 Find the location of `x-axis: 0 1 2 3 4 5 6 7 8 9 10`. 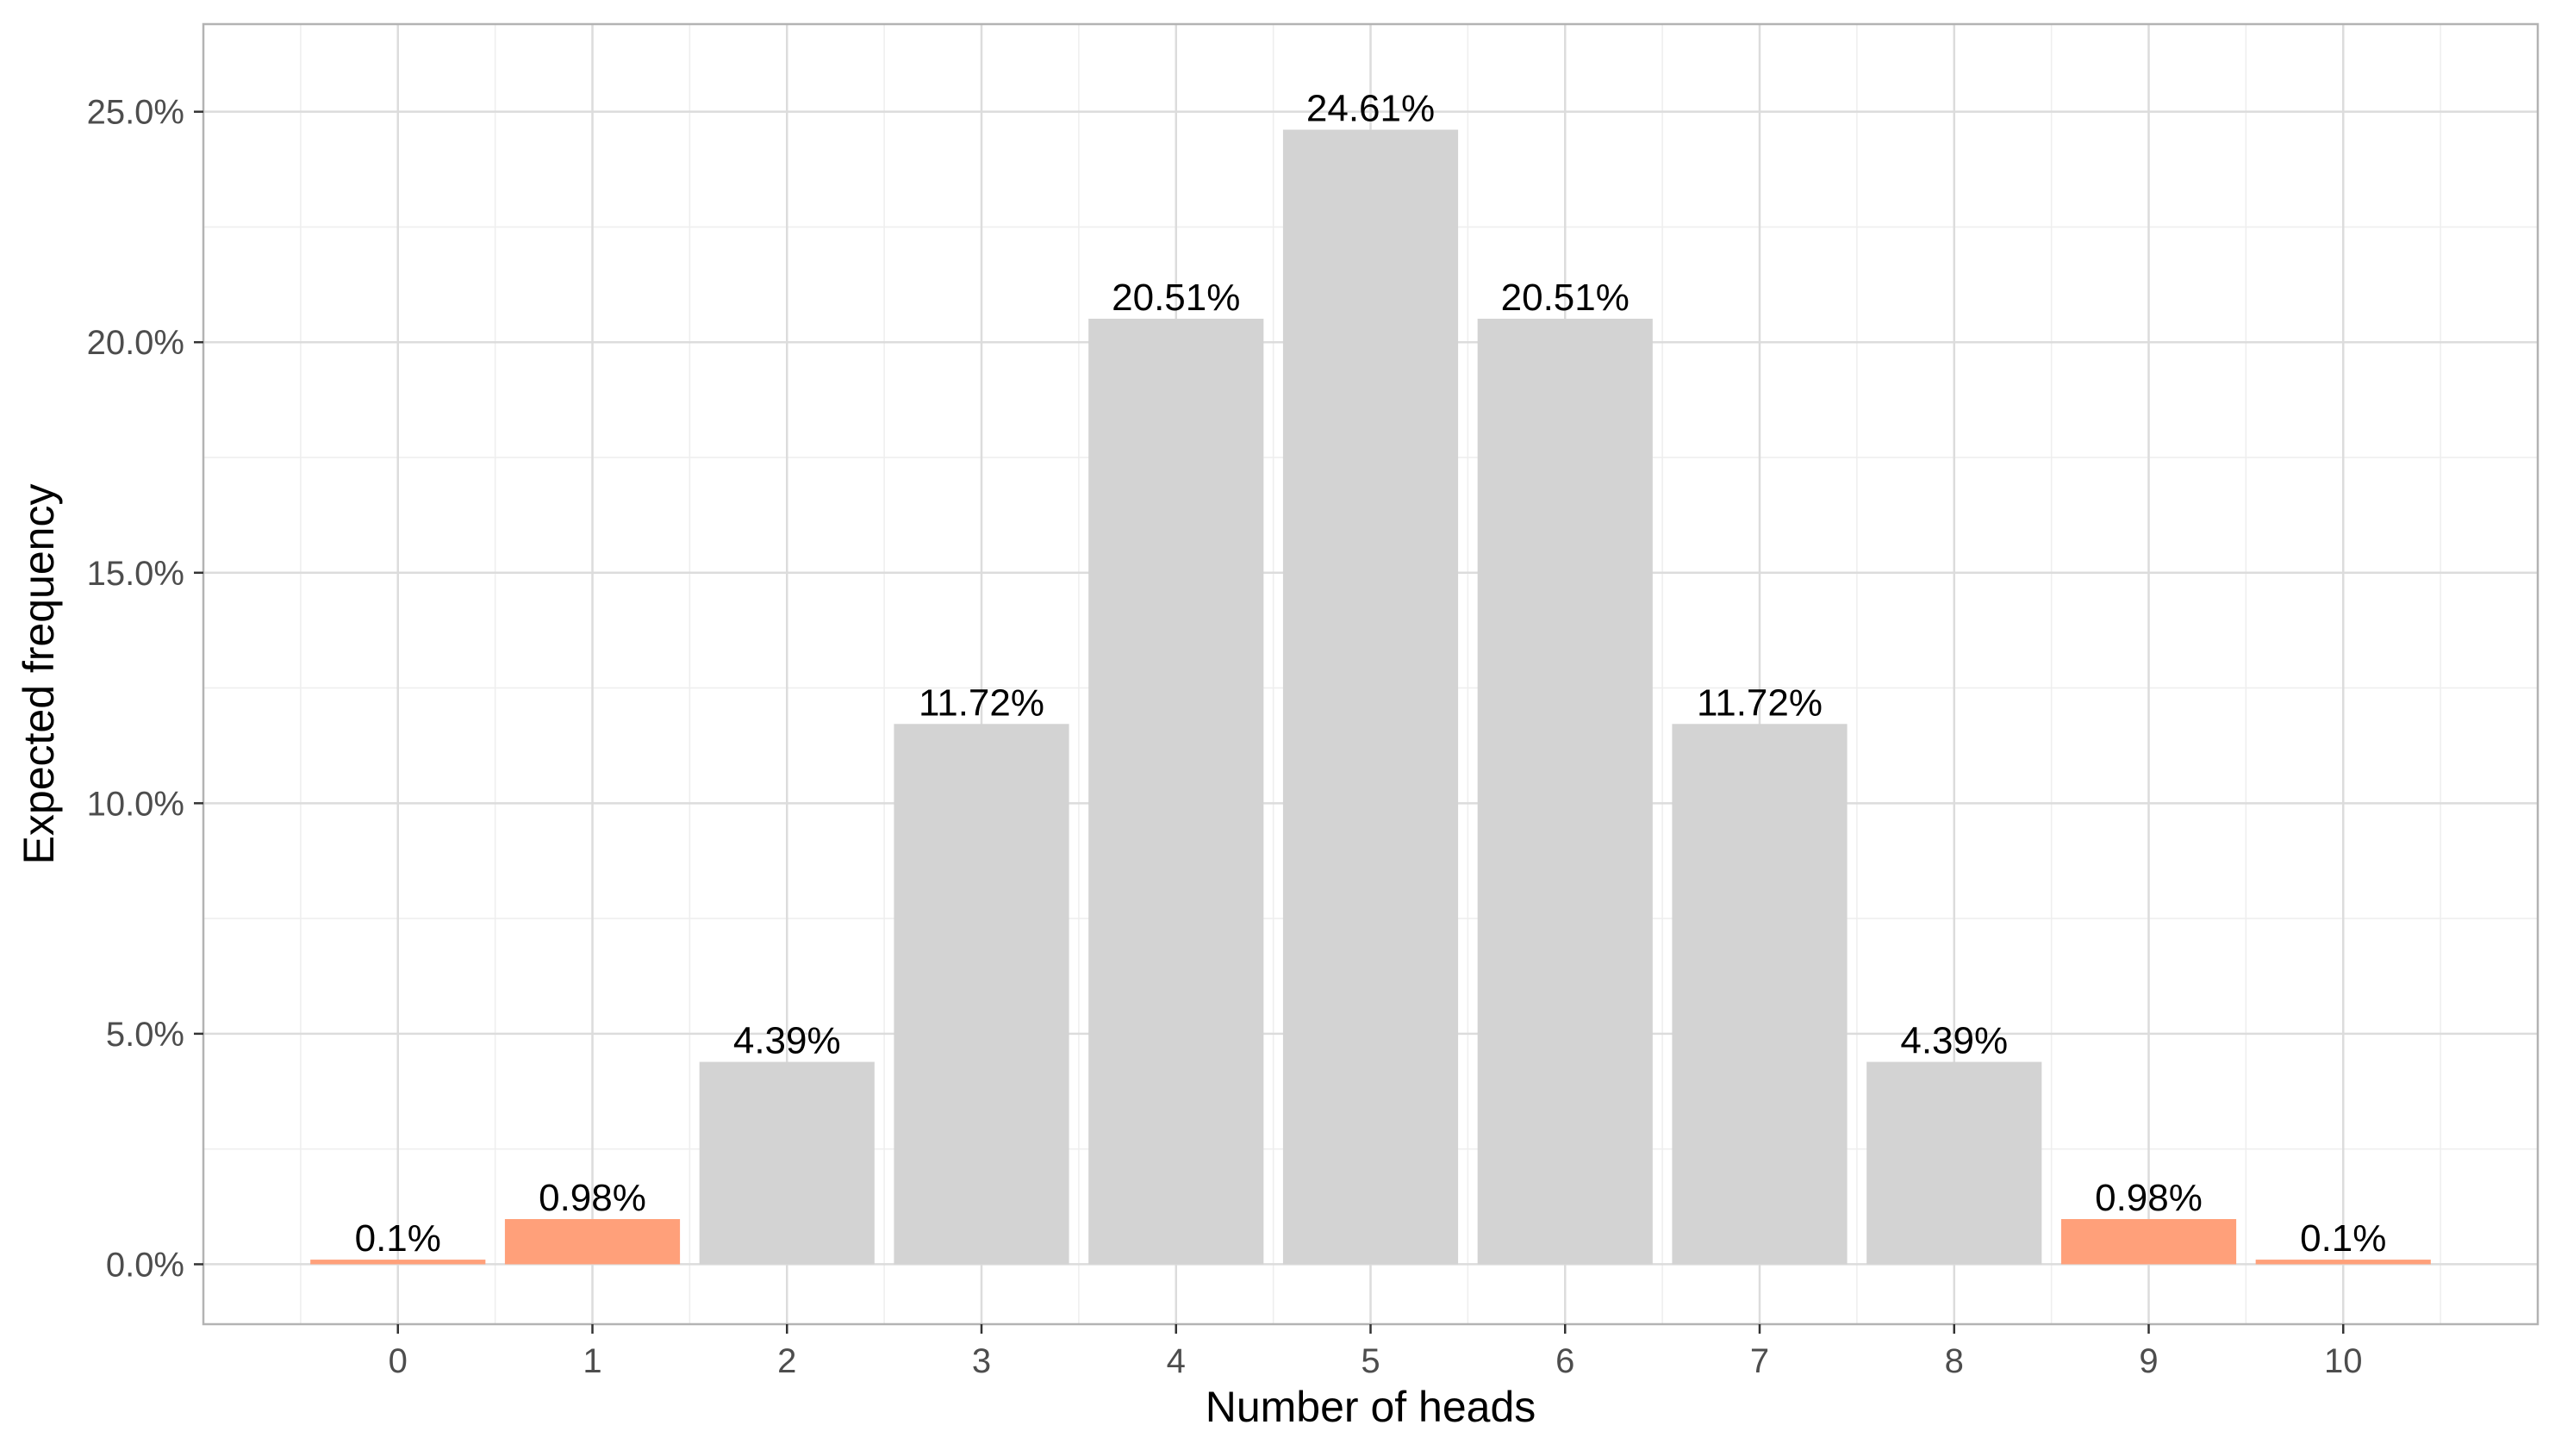

x-axis: 0 1 2 3 4 5 6 7 8 9 10 is located at coordinates (1376, 1352).